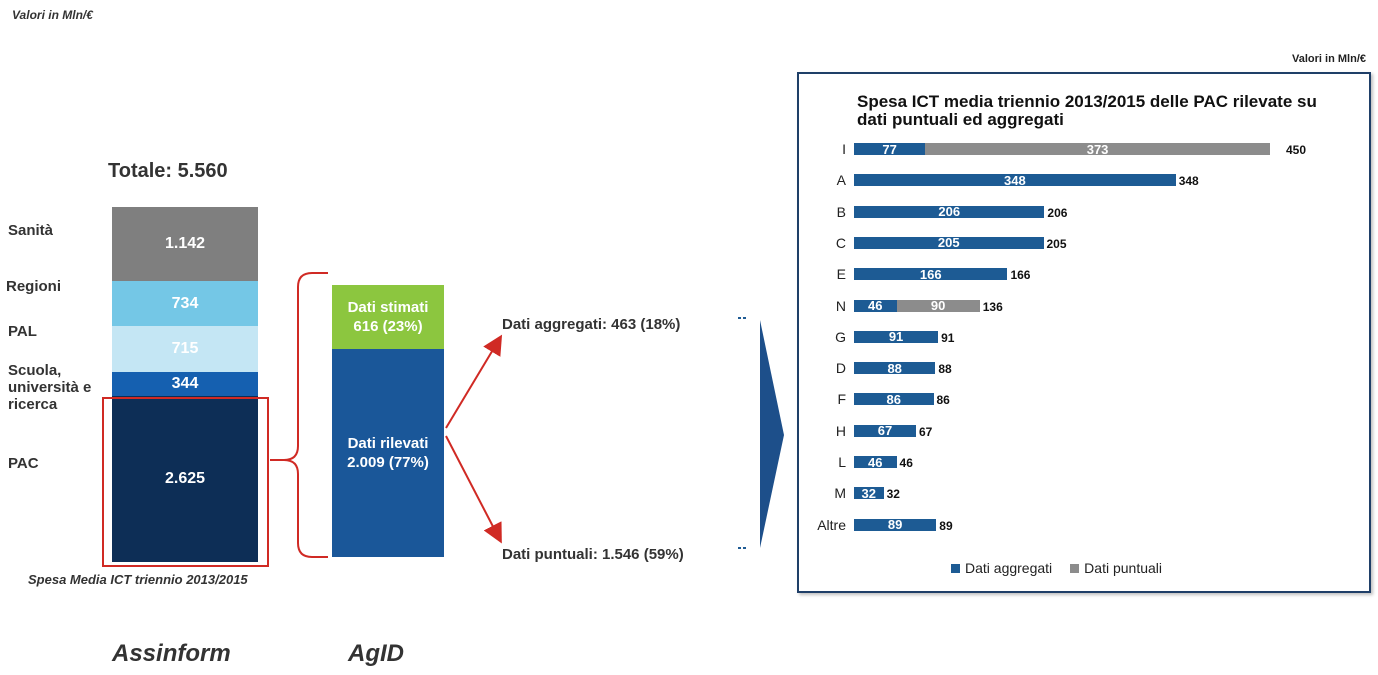  What do you see at coordinates (376, 653) in the screenshot?
I see `source-agid: AgID` at bounding box center [376, 653].